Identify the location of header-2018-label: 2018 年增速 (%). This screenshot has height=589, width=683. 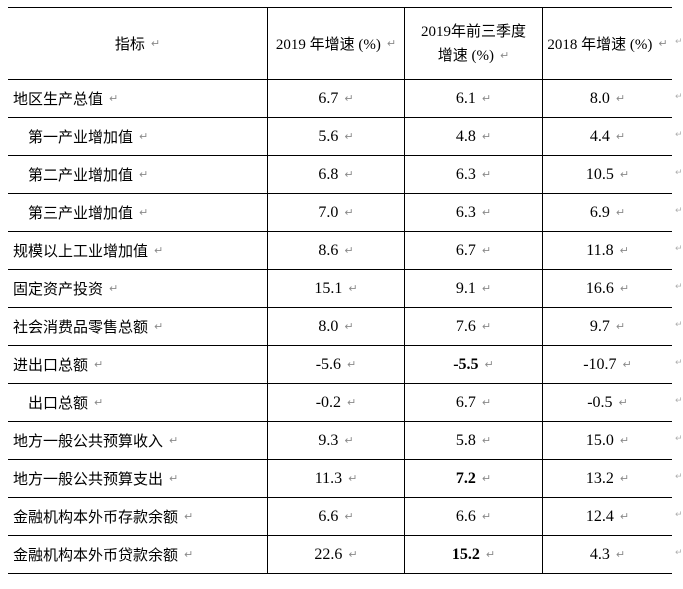
(600, 45).